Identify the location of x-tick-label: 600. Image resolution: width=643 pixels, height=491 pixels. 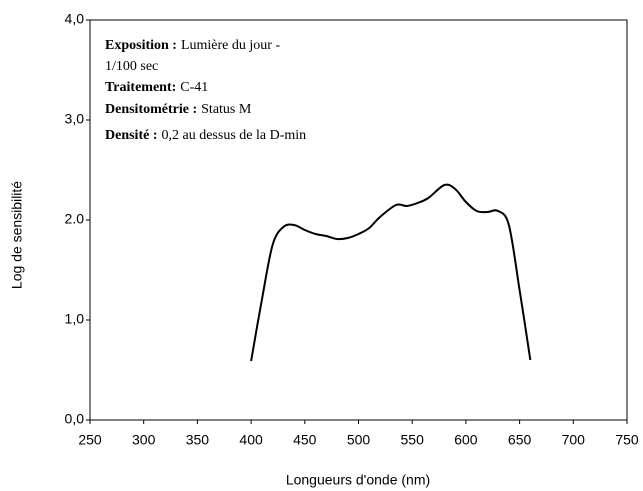
(466, 440).